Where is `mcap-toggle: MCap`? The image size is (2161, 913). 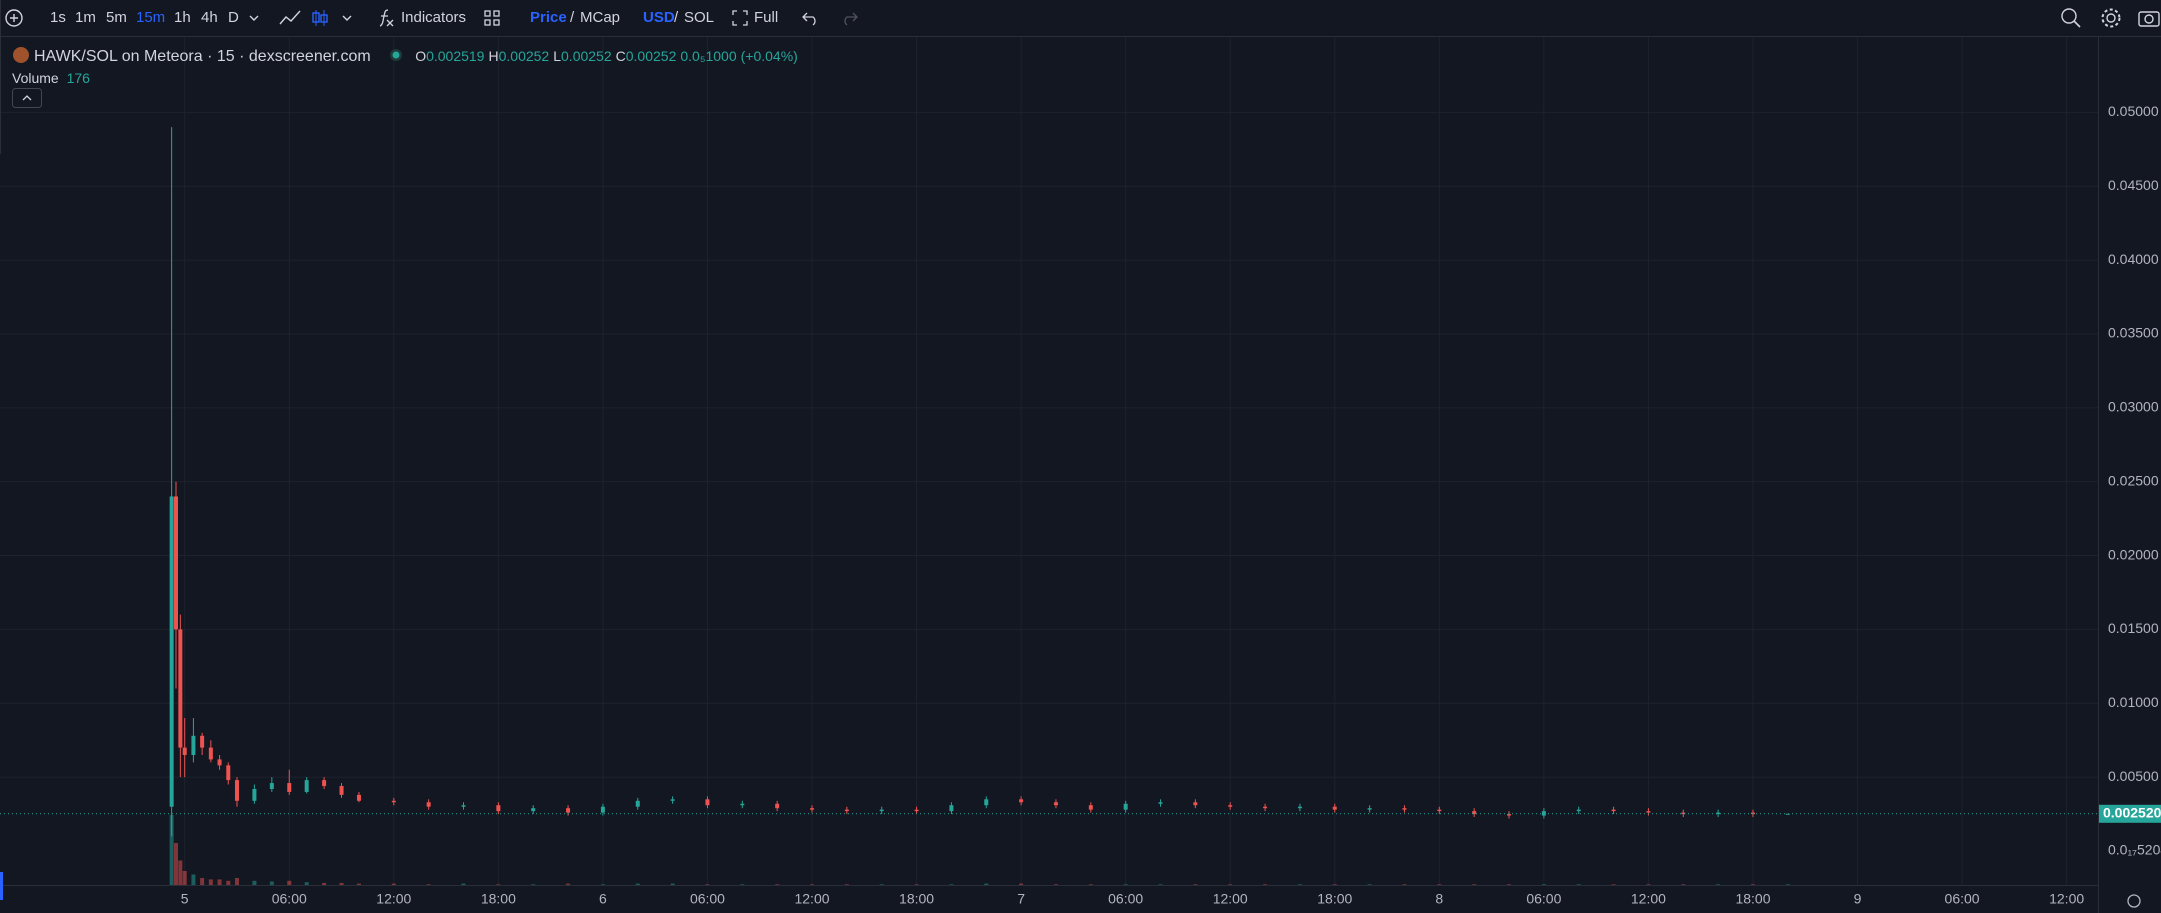
mcap-toggle: MCap is located at coordinates (600, 17).